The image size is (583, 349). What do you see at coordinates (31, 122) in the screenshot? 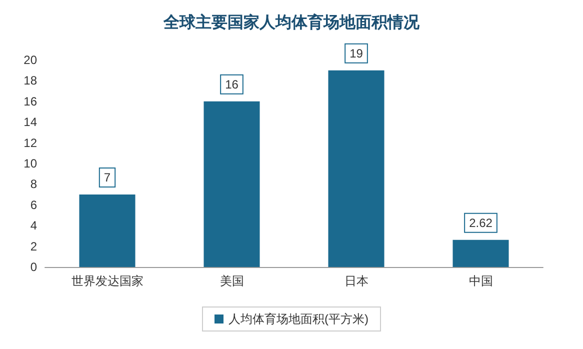
I see `y-tick-label: 14` at bounding box center [31, 122].